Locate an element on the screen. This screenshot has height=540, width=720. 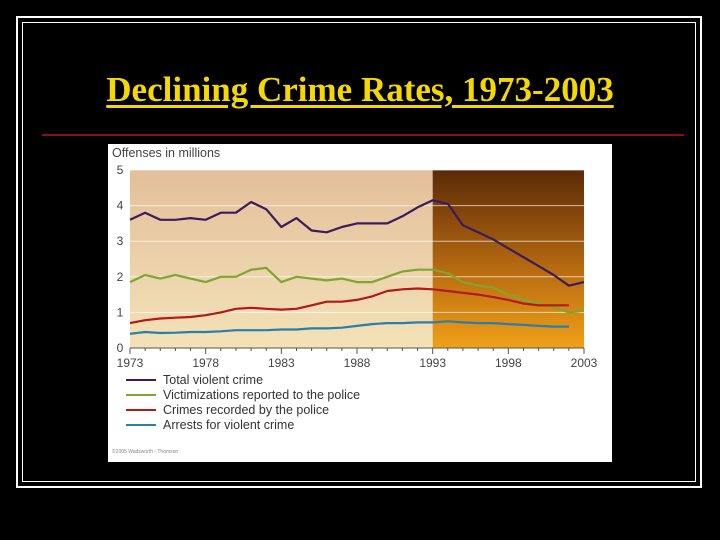
legend-item-recorded: Crimes recorded by the police is located at coordinates (243, 409).